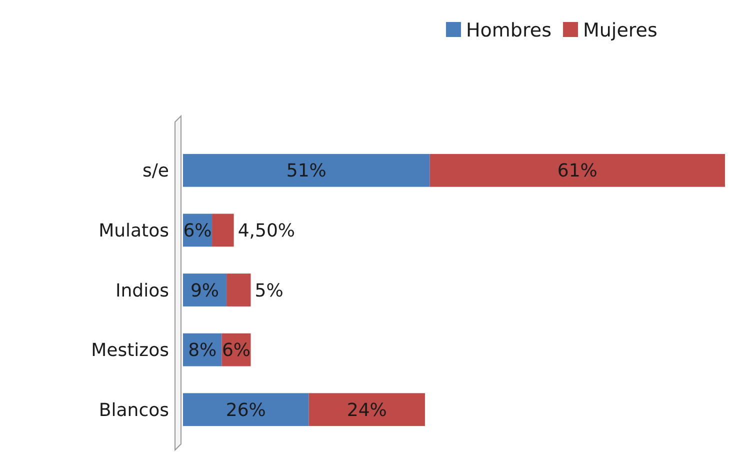 The height and width of the screenshot is (452, 746). I want to click on data-label: 9%, so click(205, 291).